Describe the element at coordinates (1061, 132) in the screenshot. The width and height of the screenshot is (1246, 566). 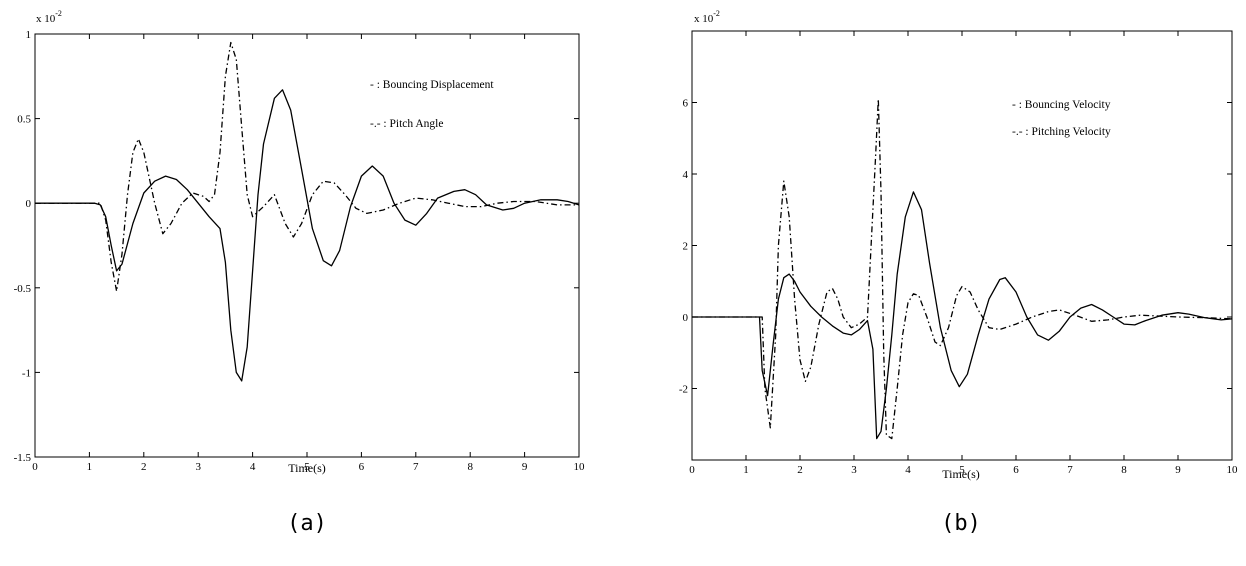
I see `legend-entry-pitching-velocity: -.- : Pitching Velocity` at that location.